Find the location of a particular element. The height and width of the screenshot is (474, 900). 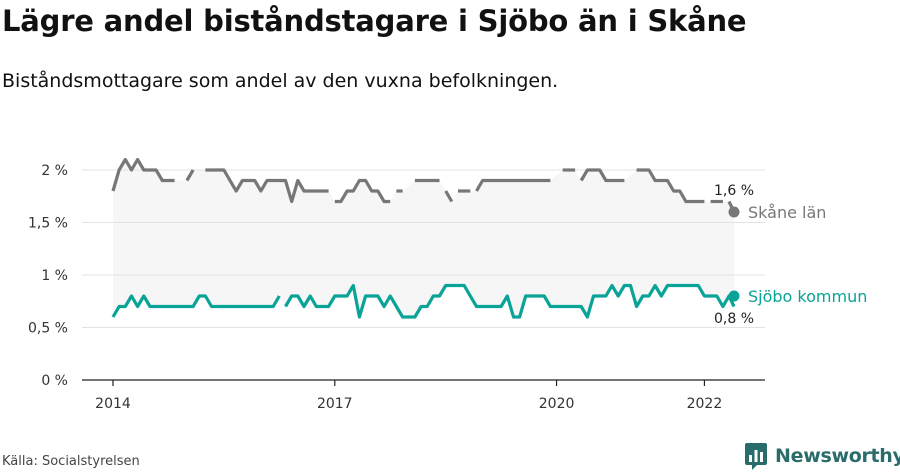

y-tick-label: 2 % is located at coordinates (54, 171).